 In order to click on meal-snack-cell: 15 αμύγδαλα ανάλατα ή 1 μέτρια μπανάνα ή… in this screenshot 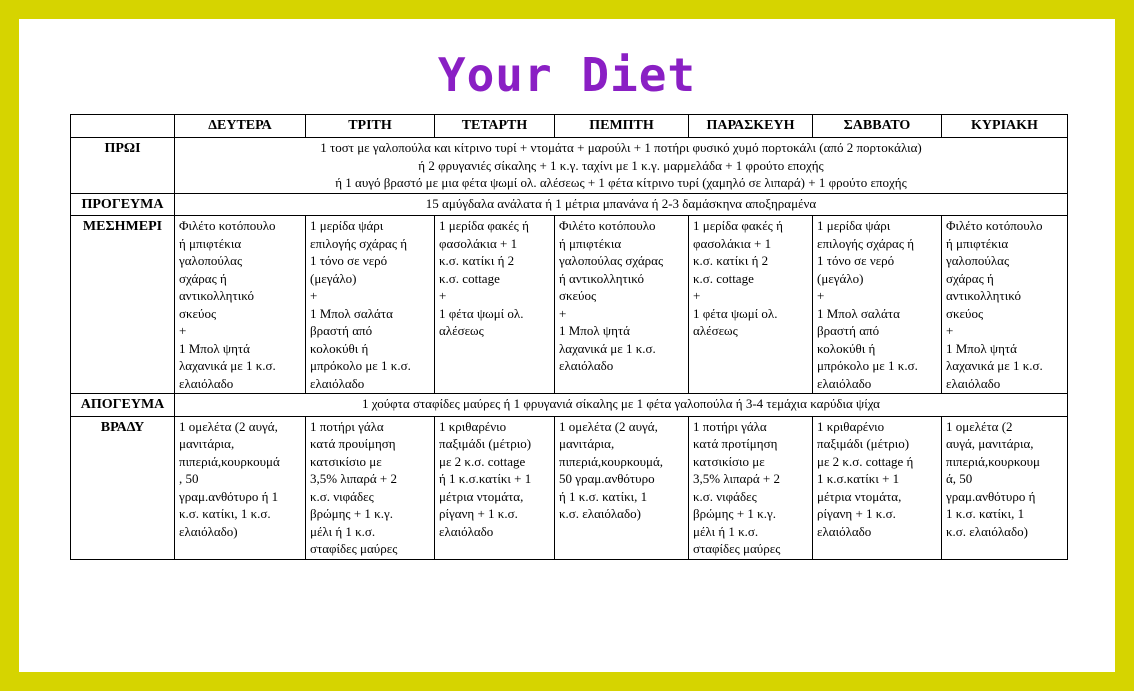, I will do `click(621, 204)`.